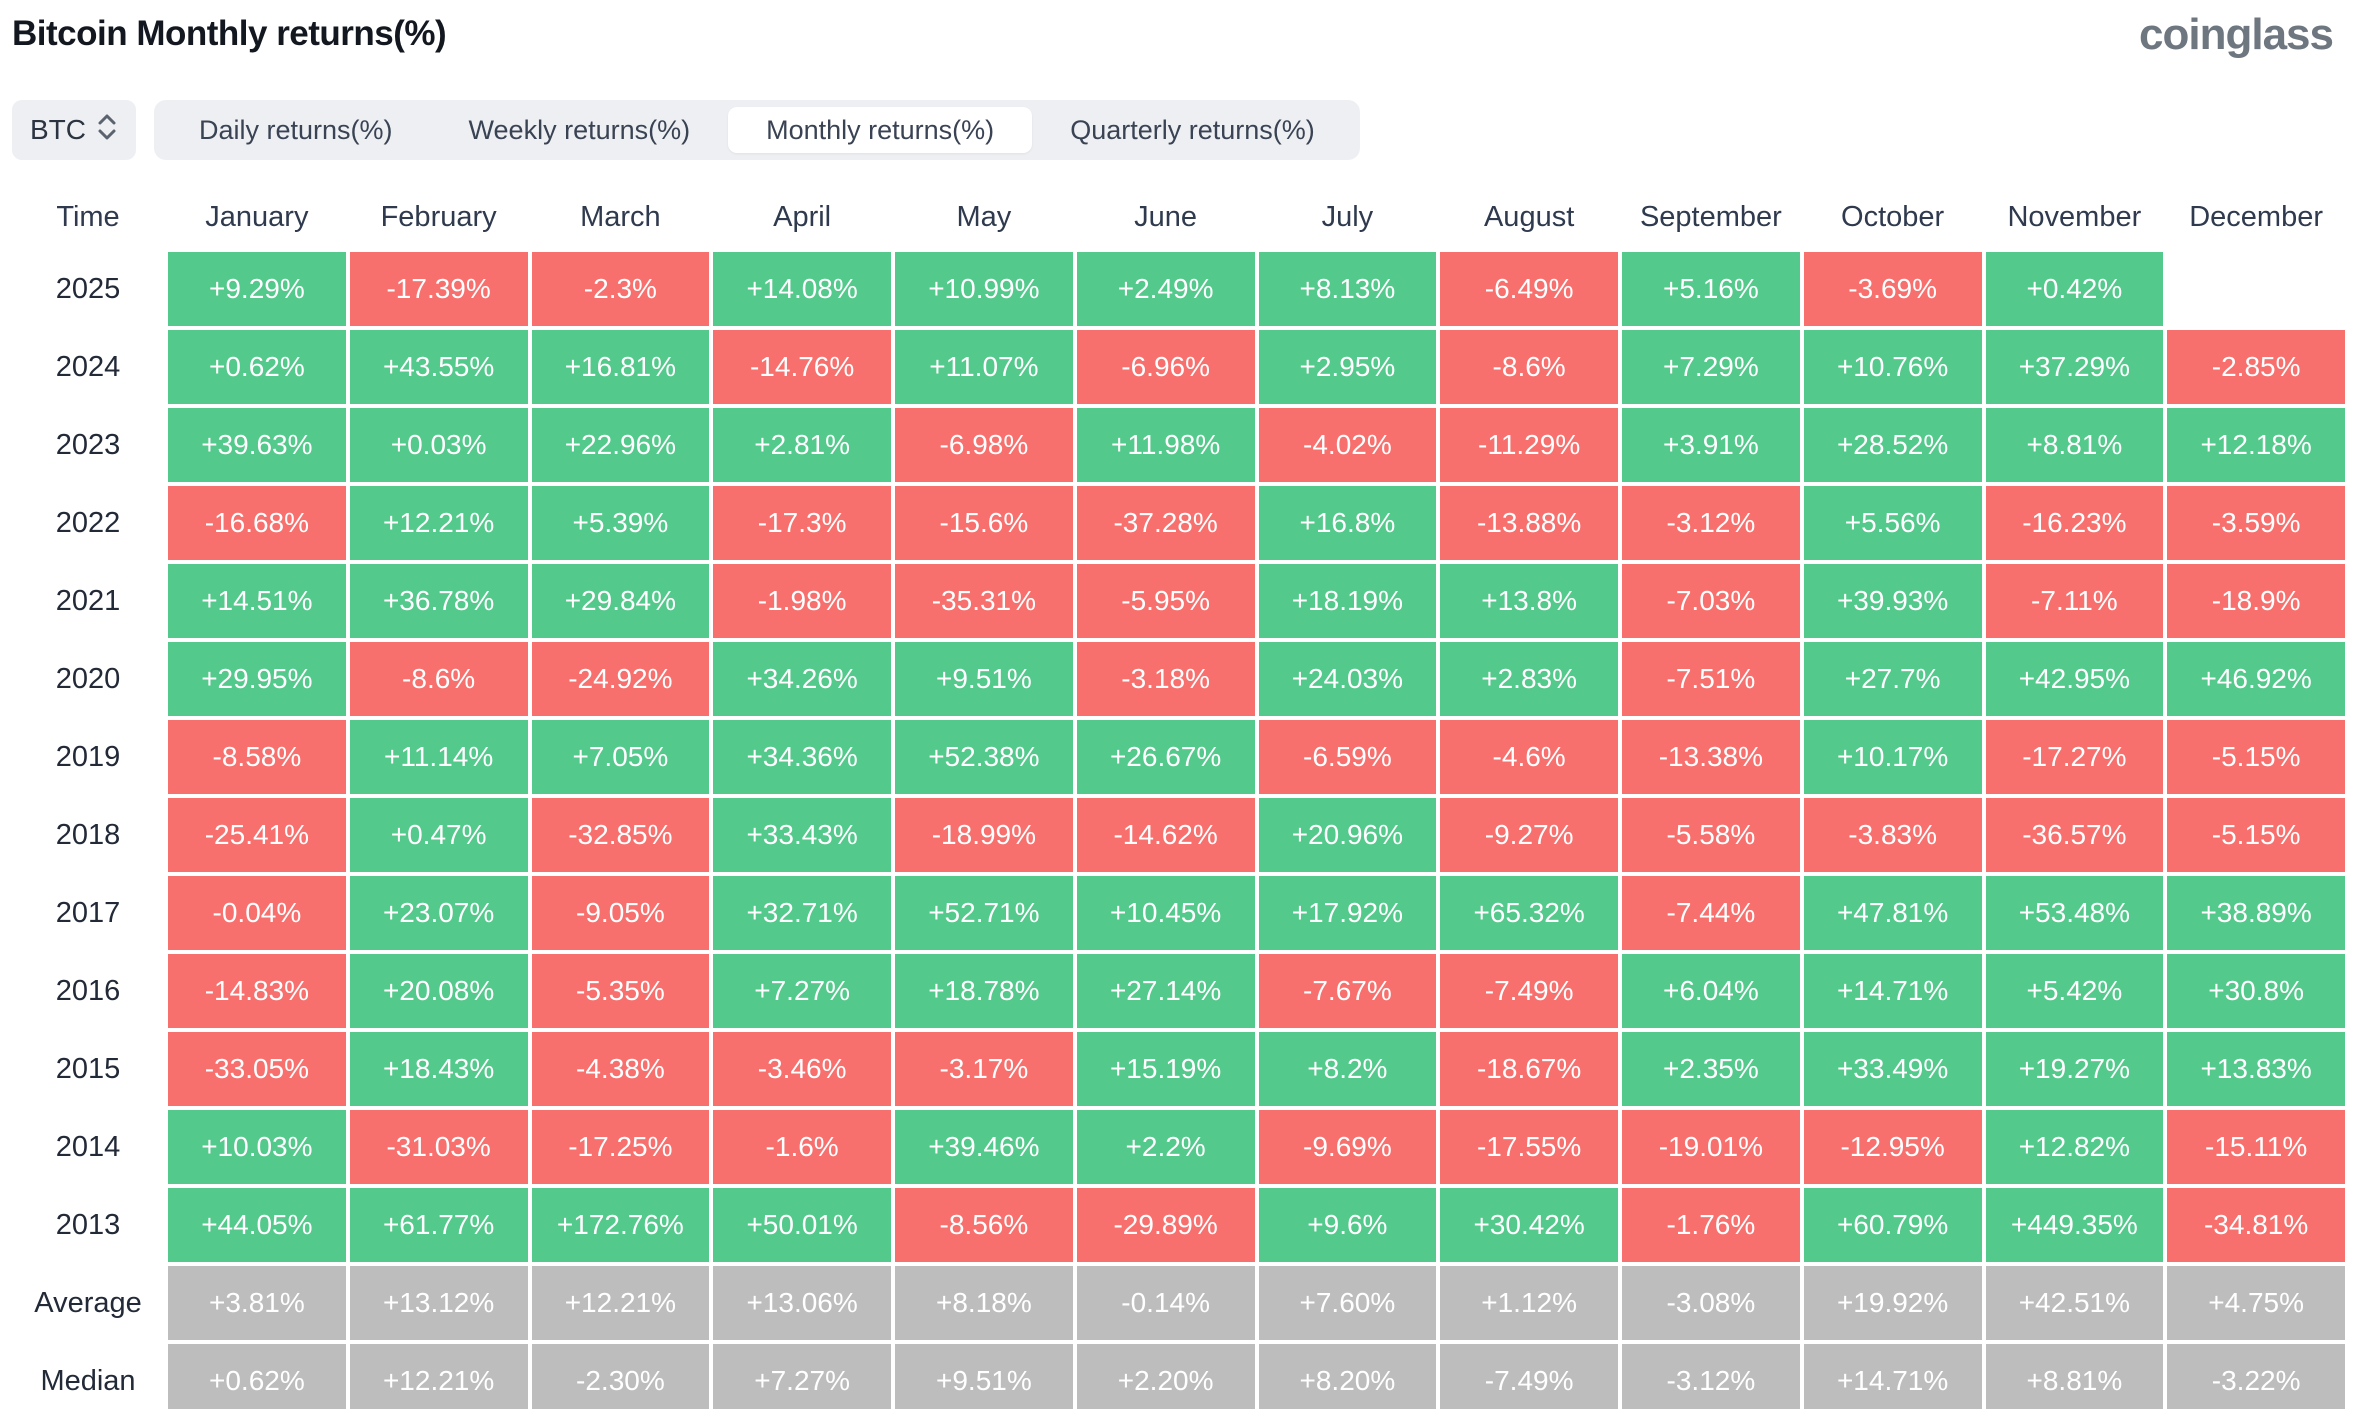 This screenshot has height=1409, width=2359. I want to click on return-cell: +42.95%, so click(2074, 679).